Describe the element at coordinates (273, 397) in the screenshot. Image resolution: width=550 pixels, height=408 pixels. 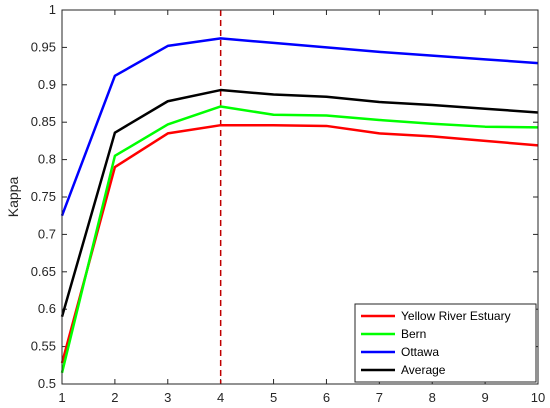
I see `x-tick-label: 5` at that location.